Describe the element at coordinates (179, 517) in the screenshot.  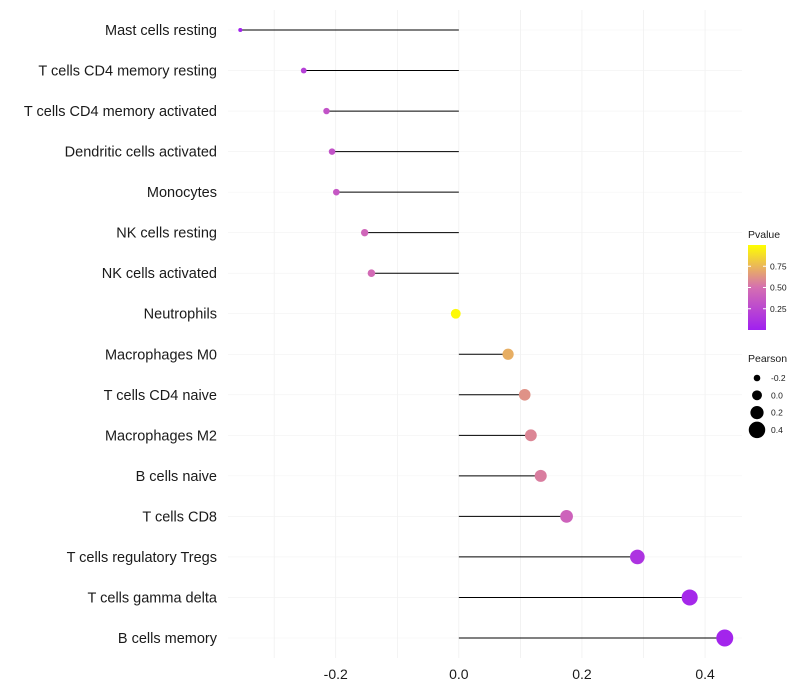
I see `category-label: T cells CD8` at that location.